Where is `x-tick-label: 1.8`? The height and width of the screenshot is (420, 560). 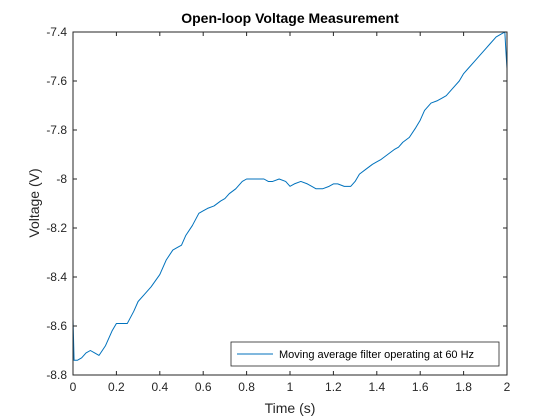 x-tick-label: 1.8 is located at coordinates (463, 387).